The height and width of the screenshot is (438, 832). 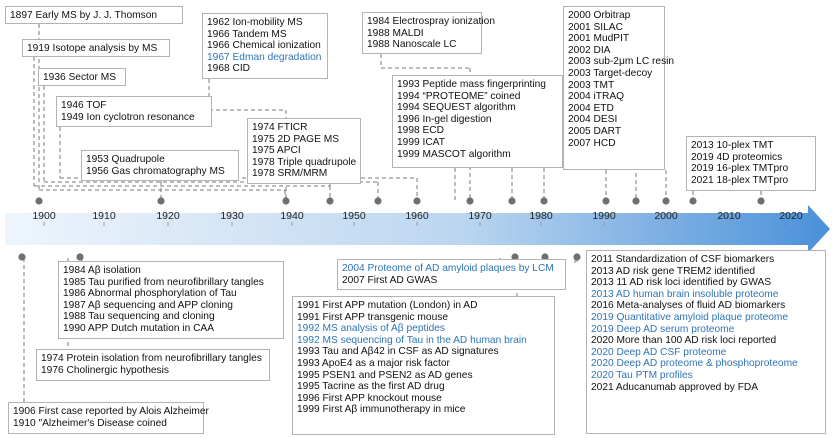 I want to click on milestone-text: 1988 Nanoscale LC, so click(x=412, y=45).